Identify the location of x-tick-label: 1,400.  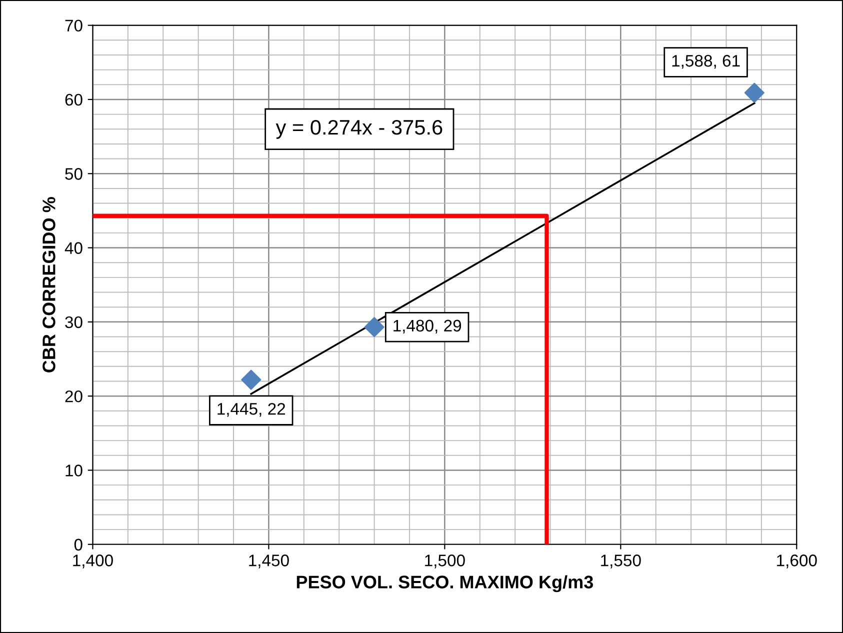
(93, 561).